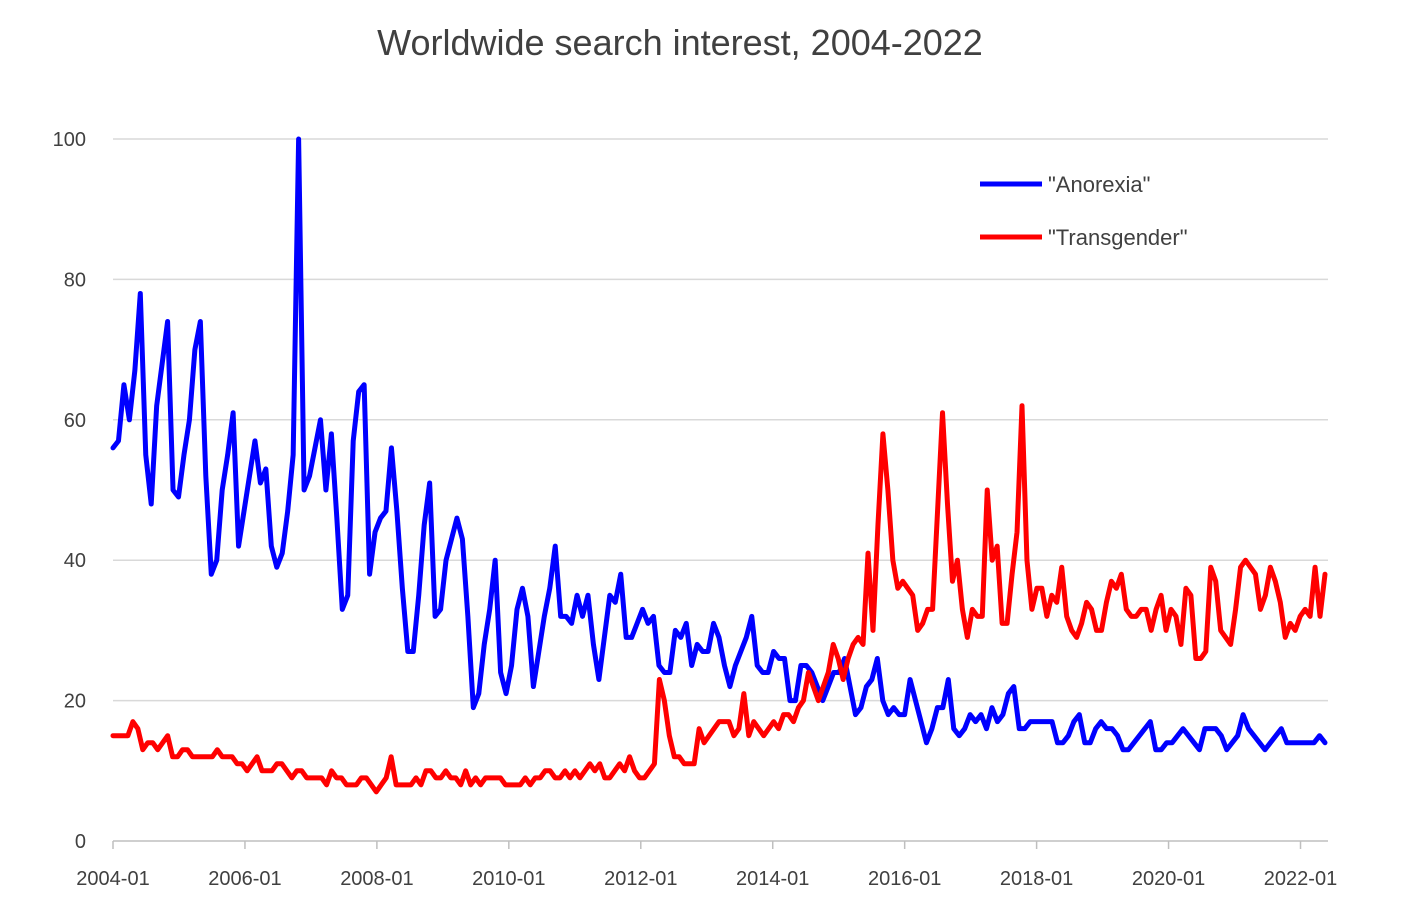 This screenshot has height=897, width=1425. What do you see at coordinates (69, 140) in the screenshot?
I see `y-tick-label: 100` at bounding box center [69, 140].